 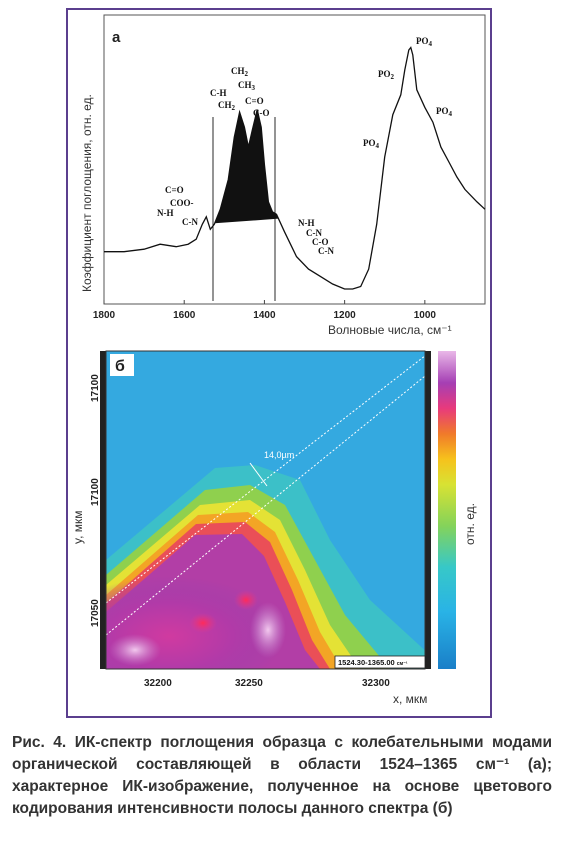 What do you see at coordinates (424, 42) in the screenshot?
I see `ann-po4-top: PO4` at bounding box center [424, 42].